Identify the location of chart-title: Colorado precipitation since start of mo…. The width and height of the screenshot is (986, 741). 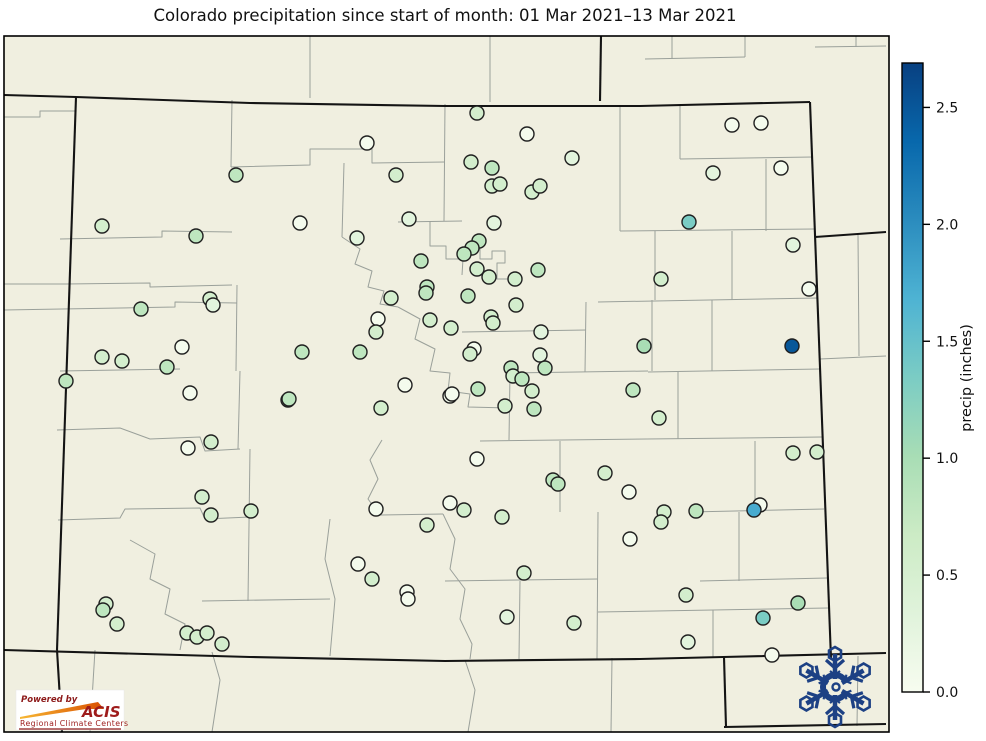
(445, 15).